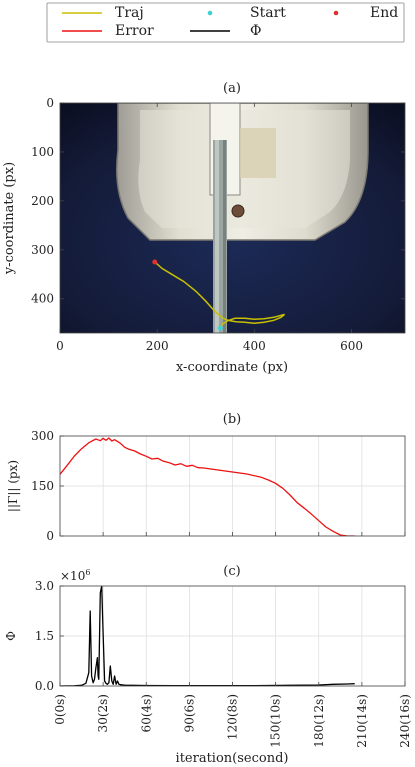 The image size is (415, 767). Describe the element at coordinates (103, 713) in the screenshot. I see `x-tick-label: 30(2s)` at that location.